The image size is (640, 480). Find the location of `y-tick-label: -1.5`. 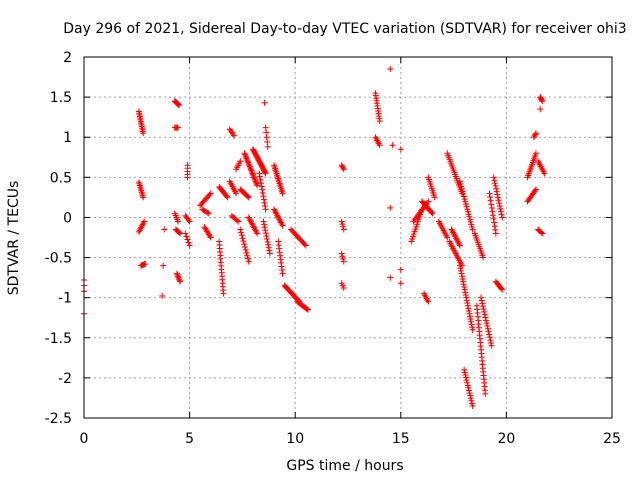

y-tick-label: -1.5 is located at coordinates (58, 339).